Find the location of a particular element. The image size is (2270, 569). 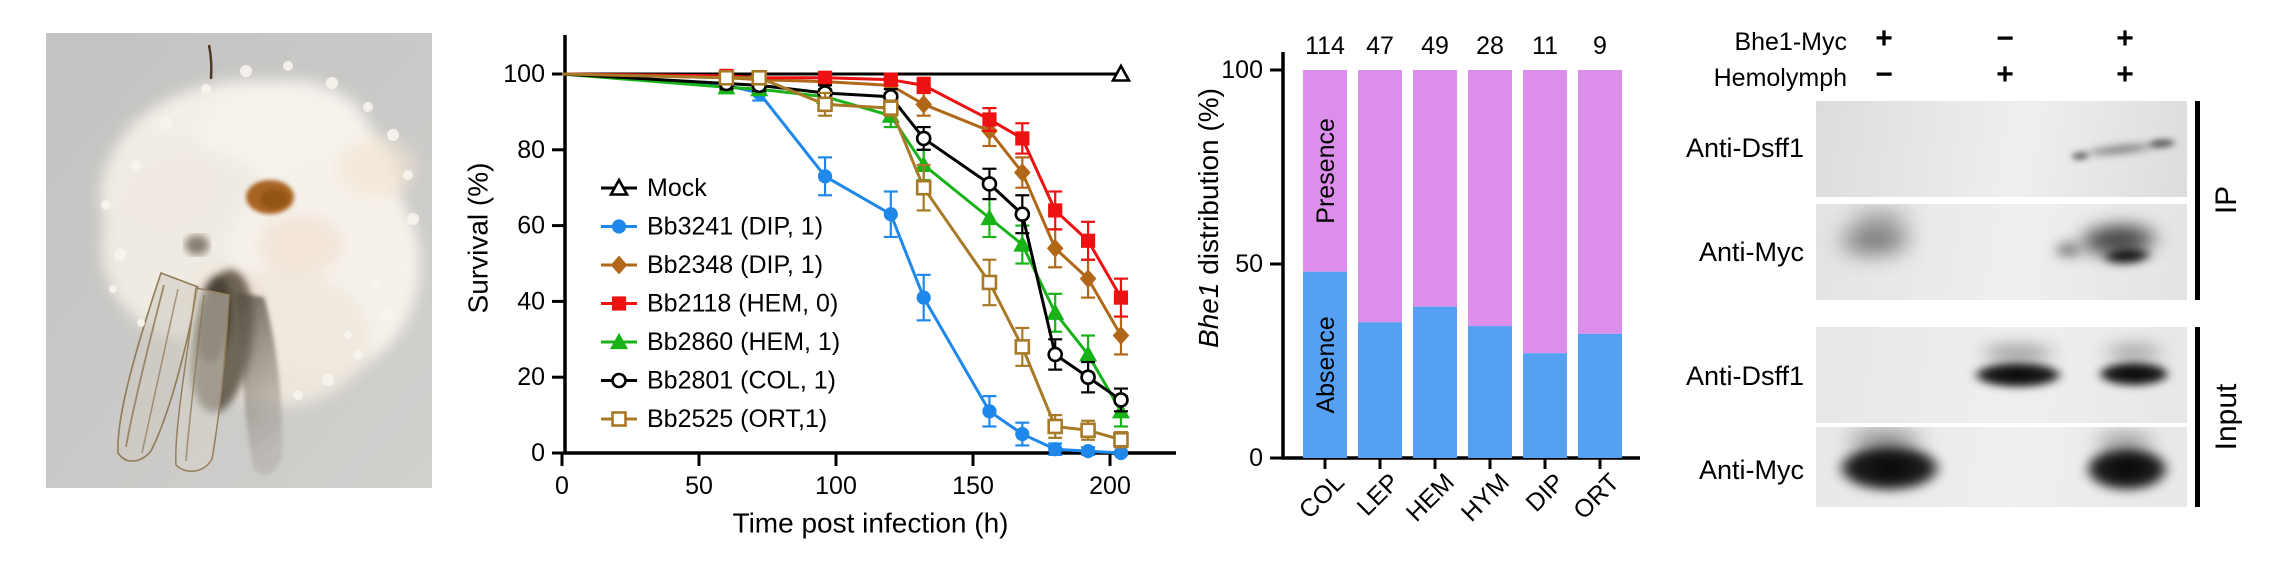

legend-label-1: Bb3241 (DIP, 1) is located at coordinates (735, 227).